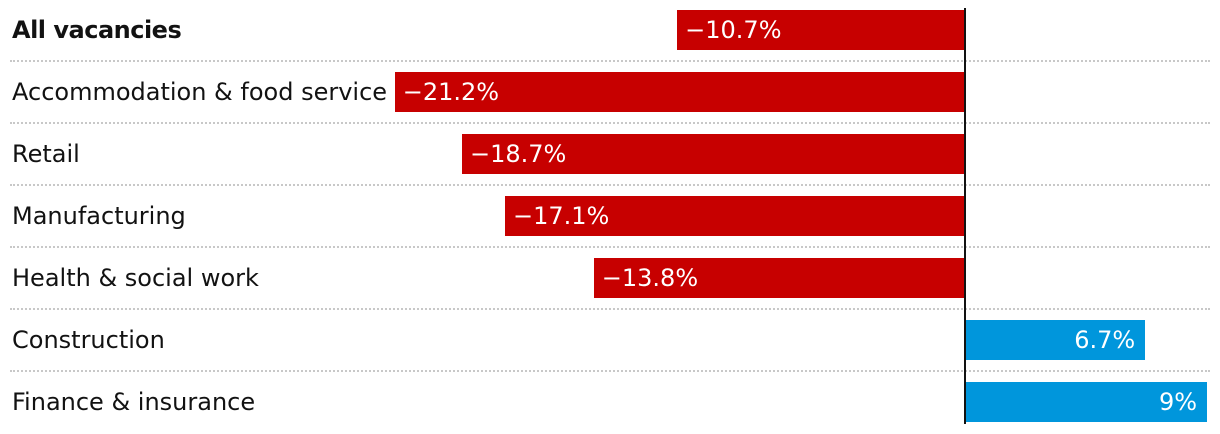 The width and height of the screenshot is (1220, 434). What do you see at coordinates (1105, 340) in the screenshot?
I see `data-label: 6.7%` at bounding box center [1105, 340].